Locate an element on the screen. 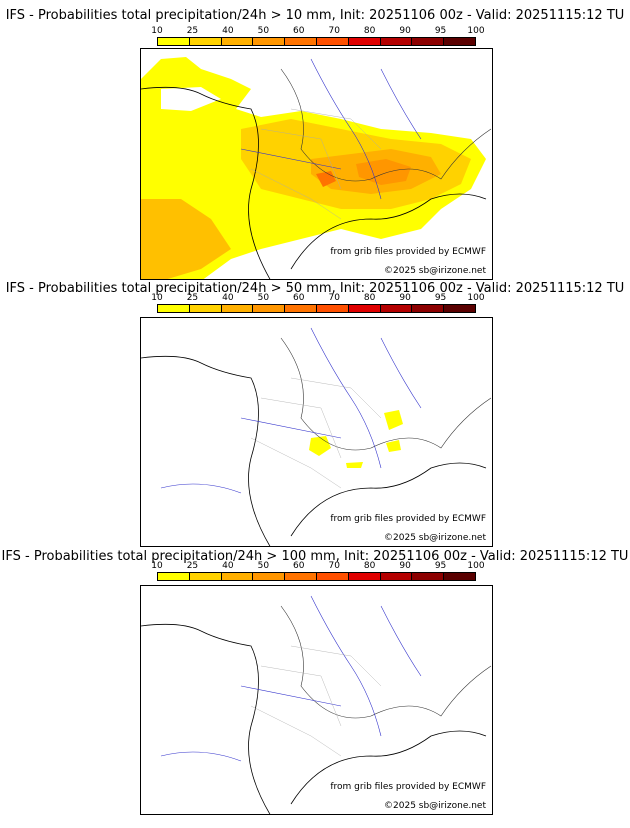  white-gap is located at coordinates (191, 99).